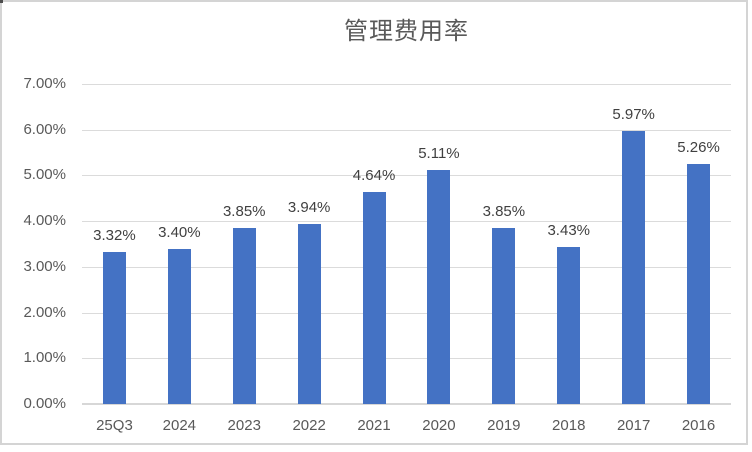 The height and width of the screenshot is (452, 752). I want to click on bar-value-label: 3.32%, so click(114, 236).